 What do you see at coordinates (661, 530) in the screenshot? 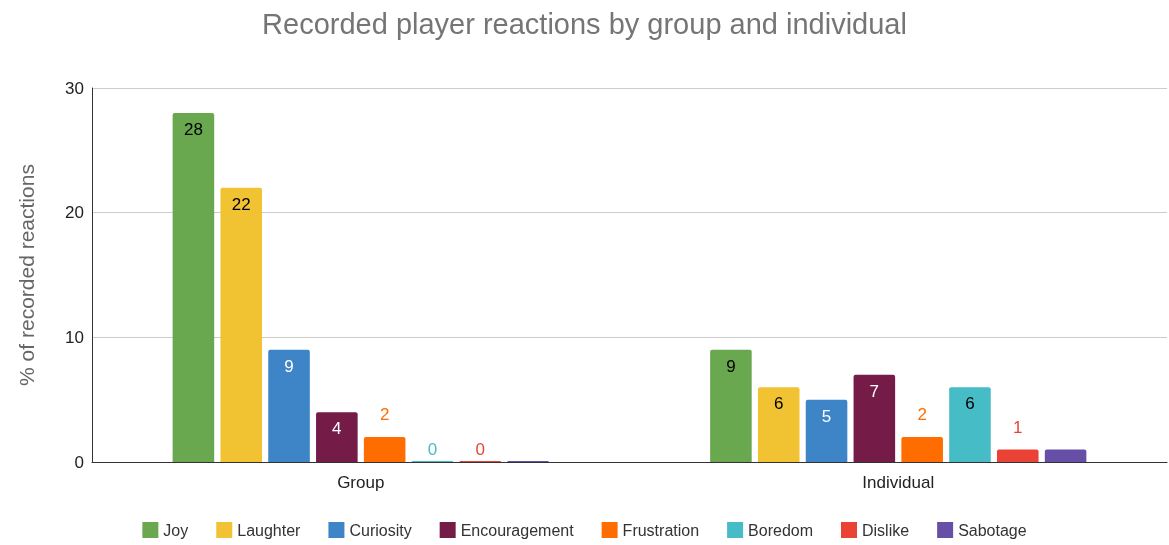
I see `legend-label: Frustration` at bounding box center [661, 530].